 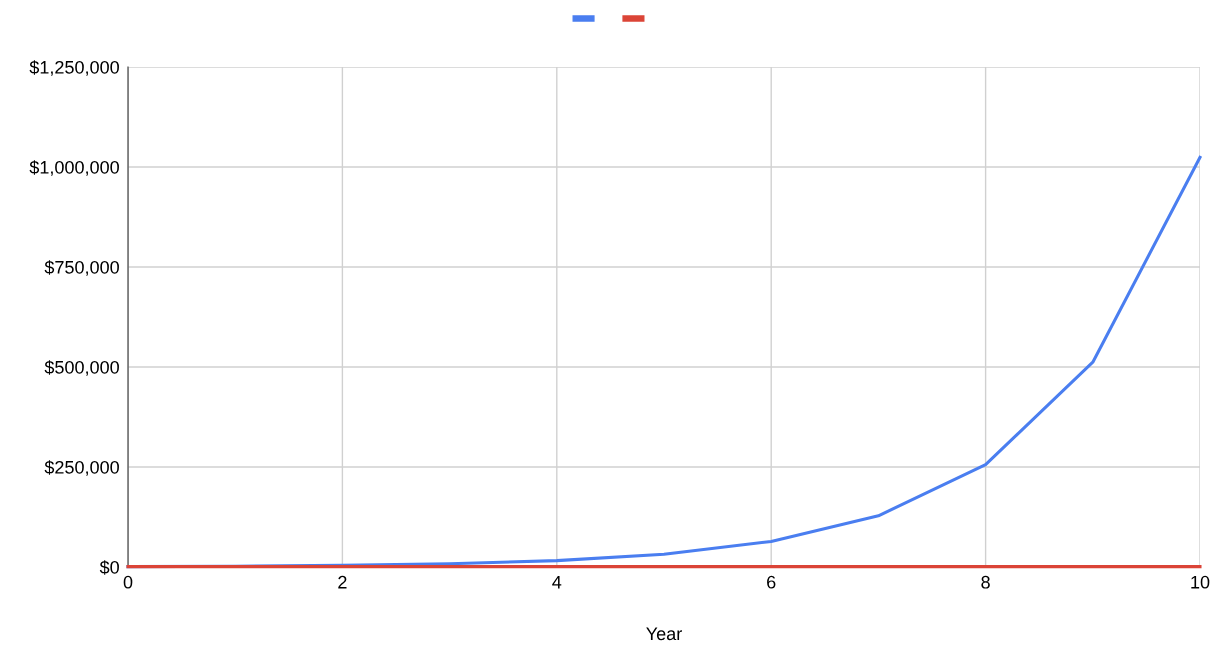 I want to click on x-tick-label: 0, so click(x=128, y=582).